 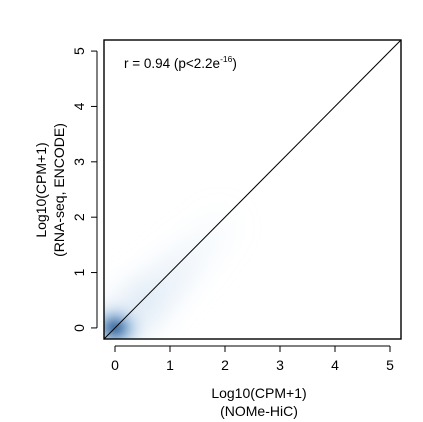 What do you see at coordinates (234, 63) in the screenshot?
I see `annotation-suffix: )` at bounding box center [234, 63].